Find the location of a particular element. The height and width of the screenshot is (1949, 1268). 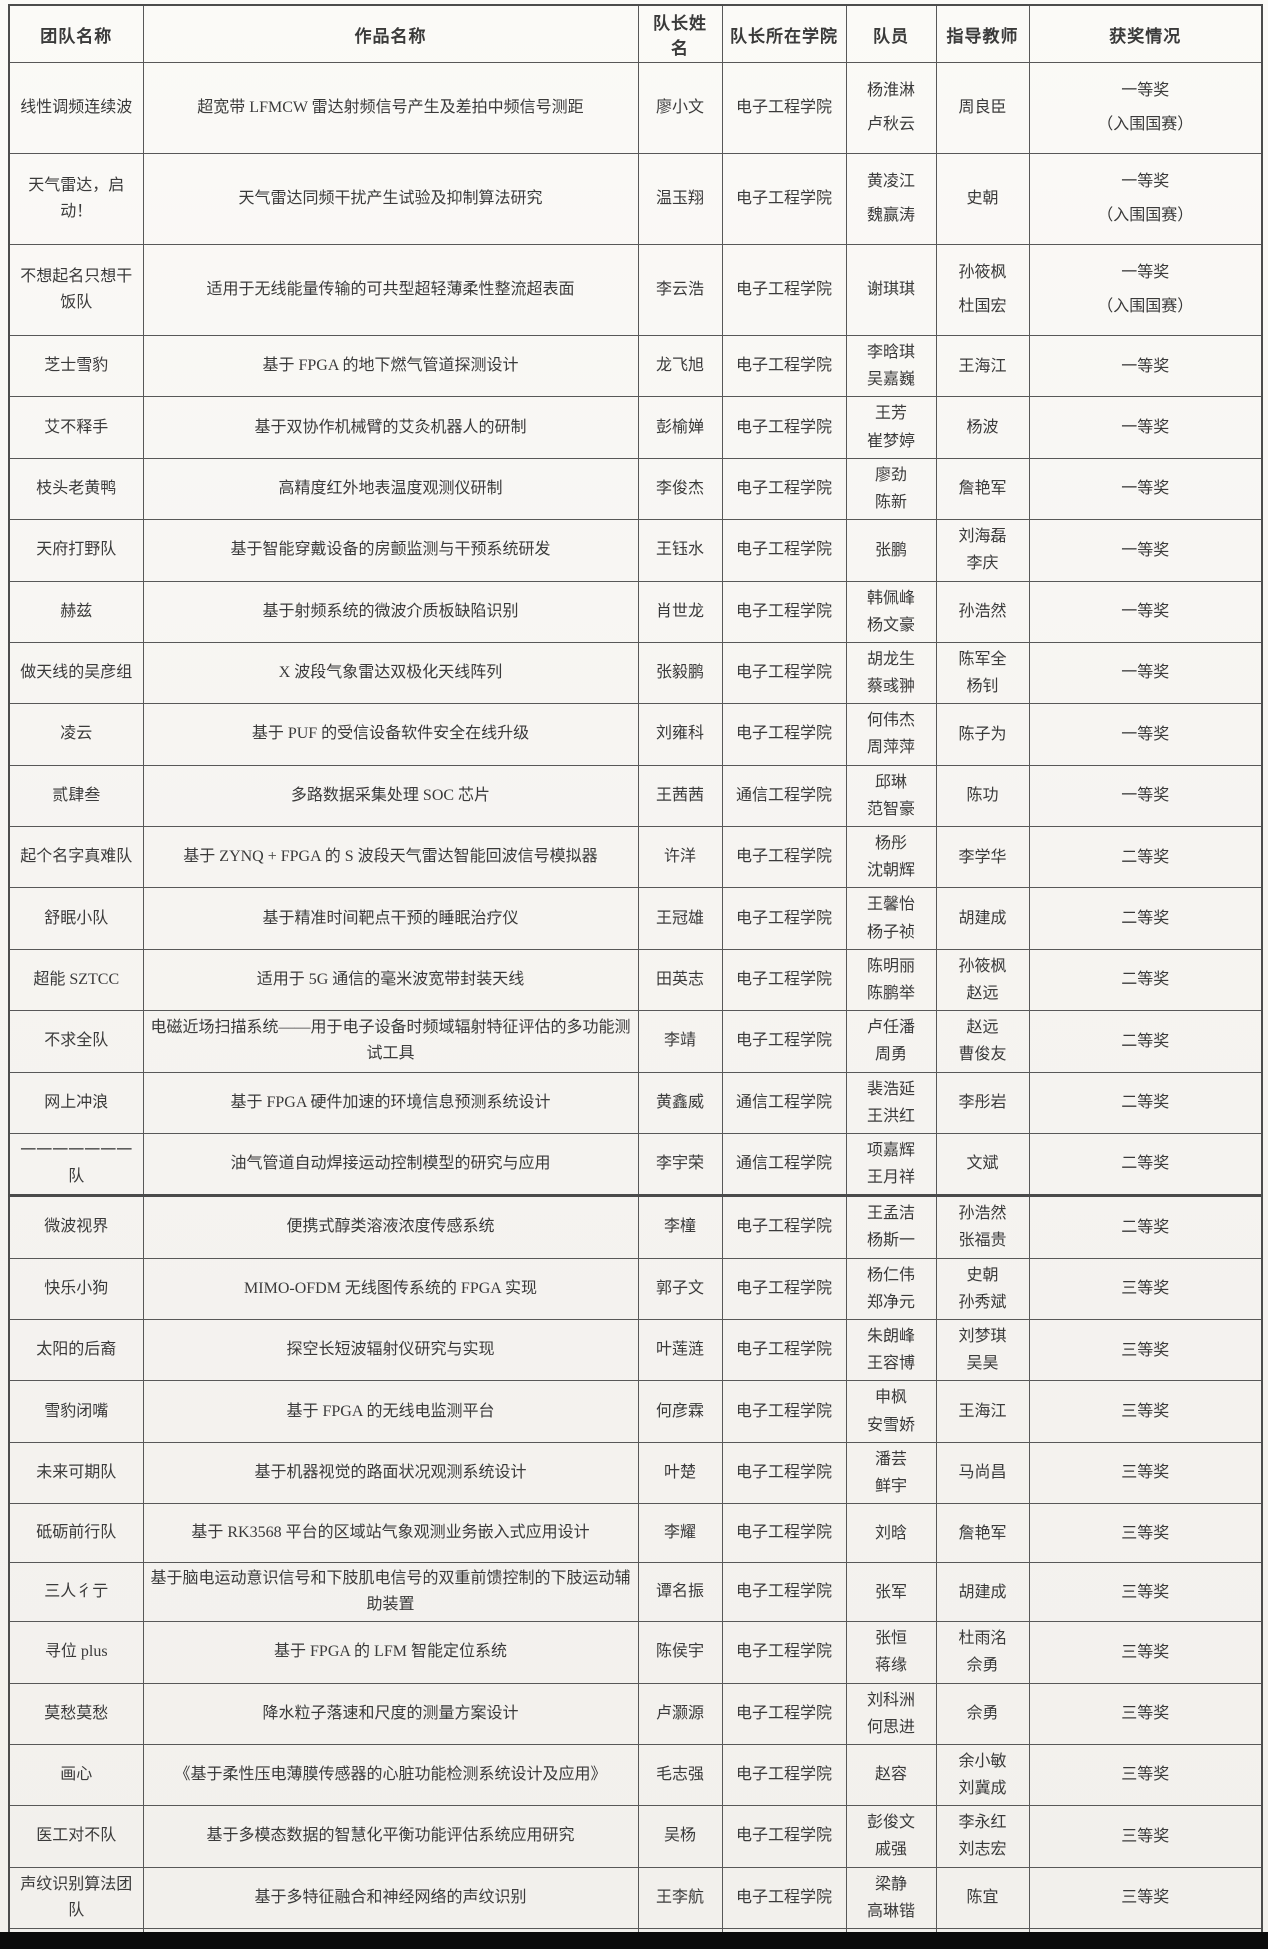

bottom-black-bar is located at coordinates (634, 1940).